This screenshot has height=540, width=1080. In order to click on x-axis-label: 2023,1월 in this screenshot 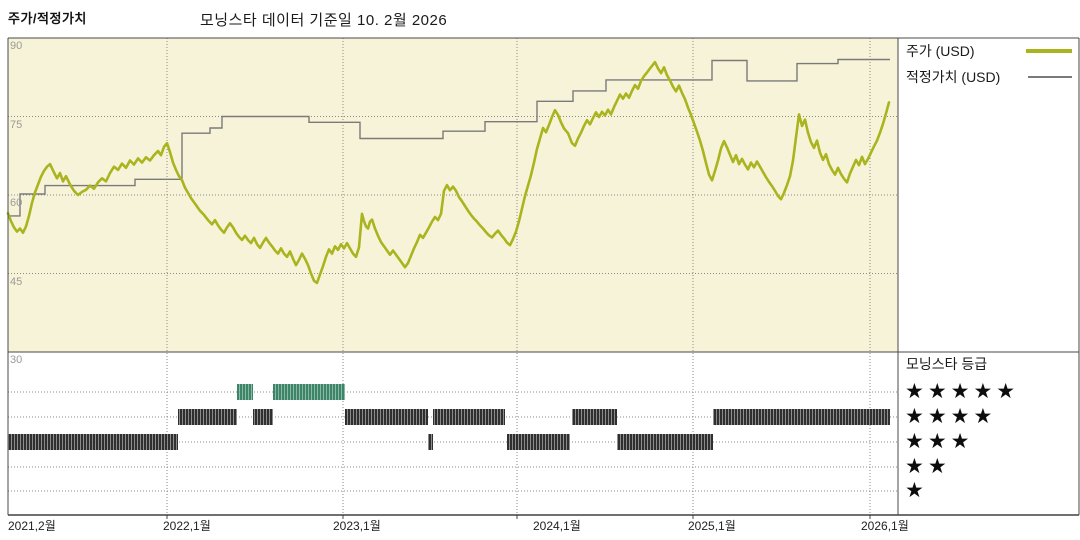, I will do `click(357, 526)`.